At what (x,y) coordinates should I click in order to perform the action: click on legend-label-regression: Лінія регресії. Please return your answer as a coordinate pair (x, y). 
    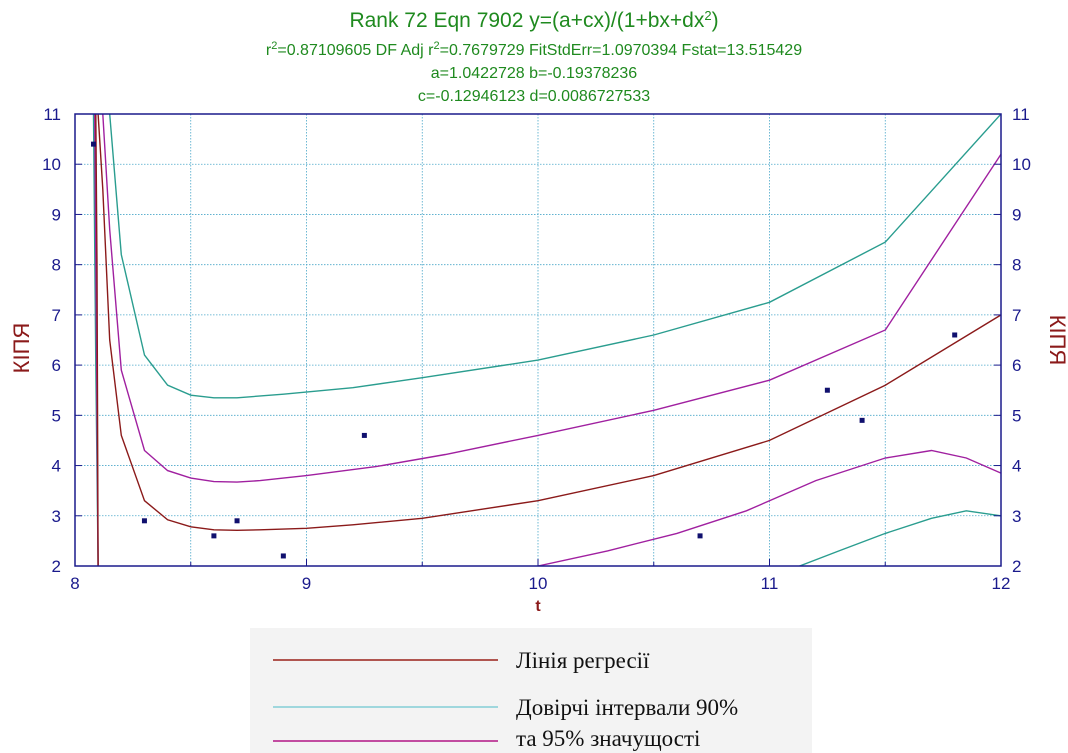
    Looking at the image, I should click on (583, 660).